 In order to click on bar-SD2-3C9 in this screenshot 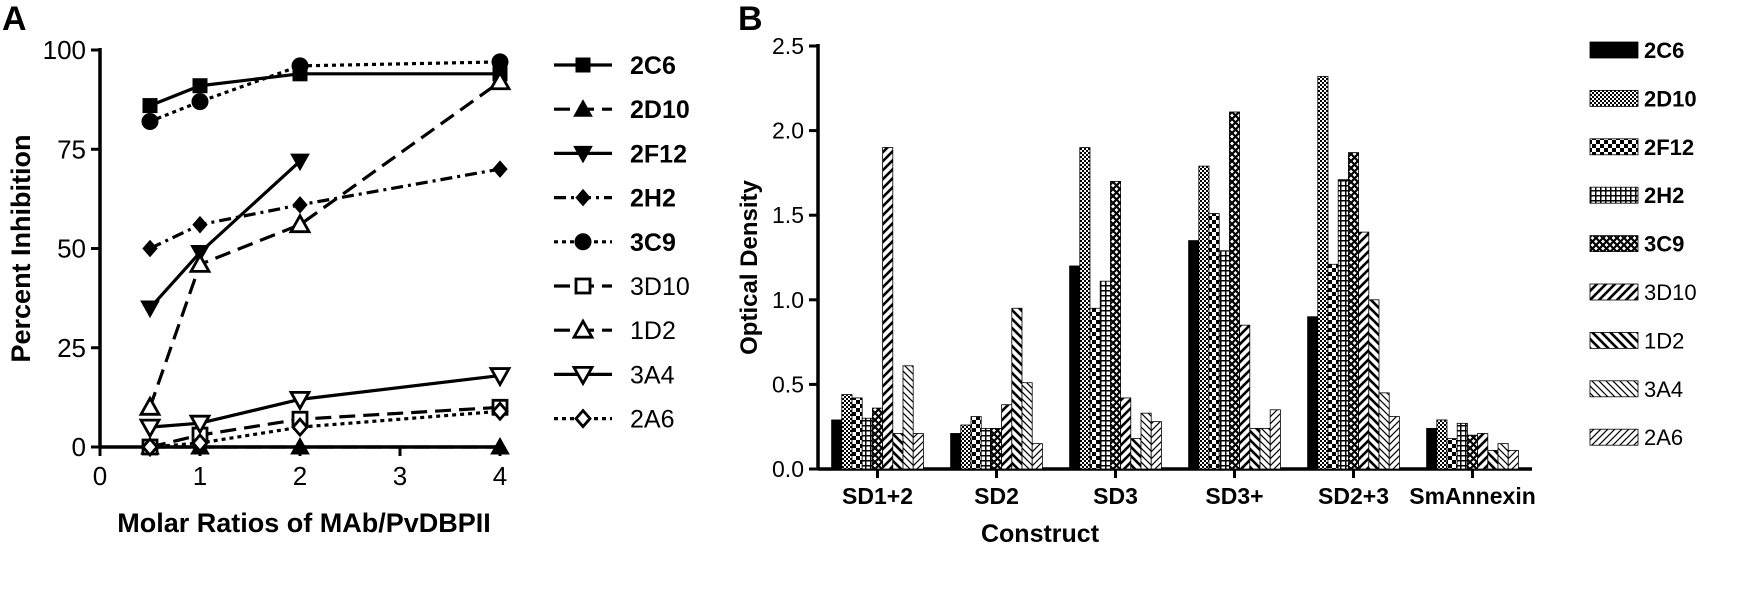, I will do `click(997, 448)`.